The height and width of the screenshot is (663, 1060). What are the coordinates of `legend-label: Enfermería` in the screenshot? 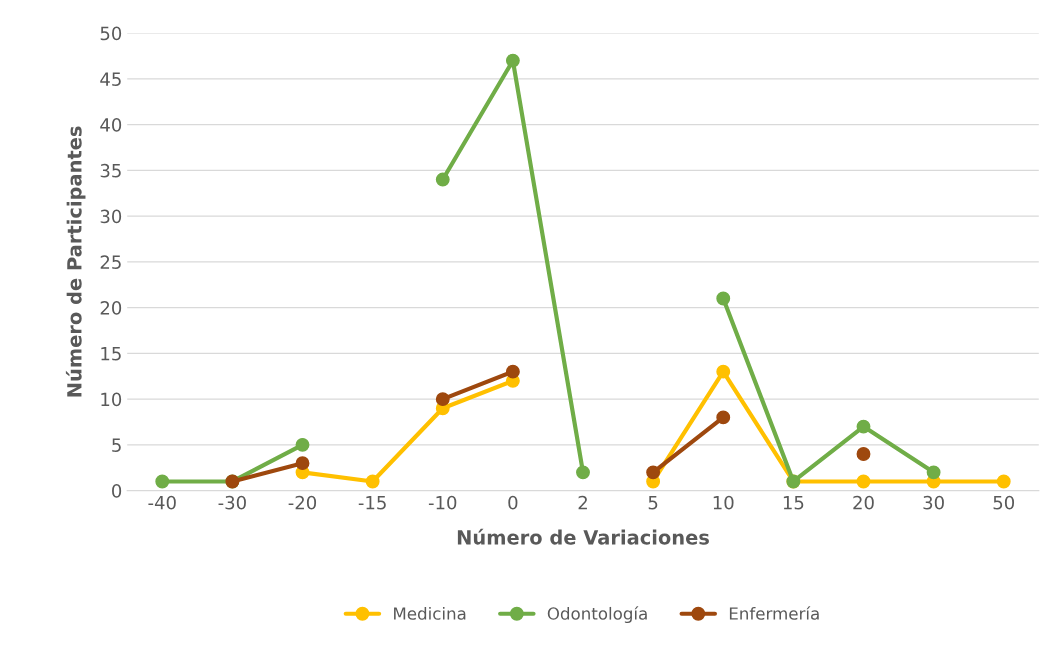 It's located at (774, 613).